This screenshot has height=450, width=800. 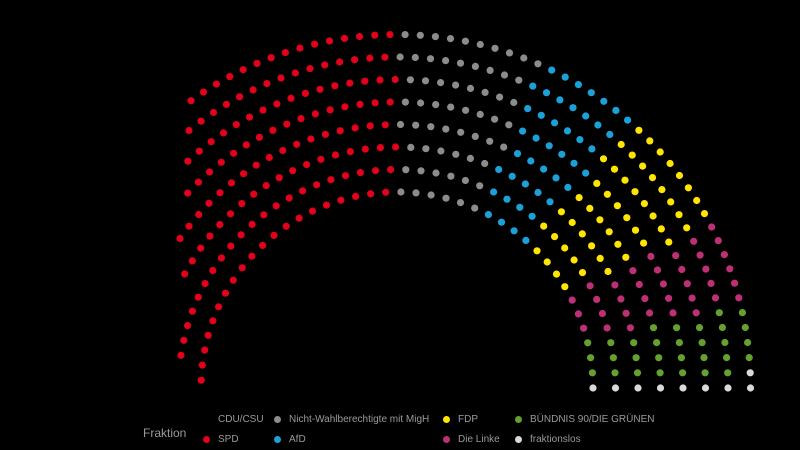 What do you see at coordinates (277, 439) in the screenshot?
I see `legend-swatch-afd` at bounding box center [277, 439].